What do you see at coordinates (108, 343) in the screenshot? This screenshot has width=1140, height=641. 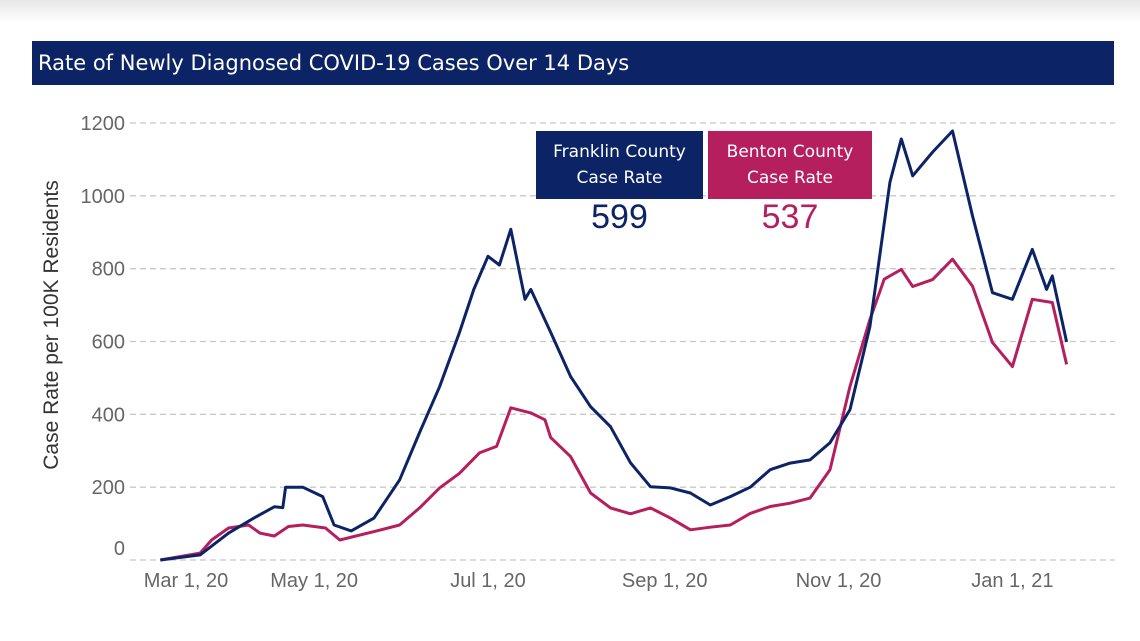 I see `y-tick-label: 600` at bounding box center [108, 343].